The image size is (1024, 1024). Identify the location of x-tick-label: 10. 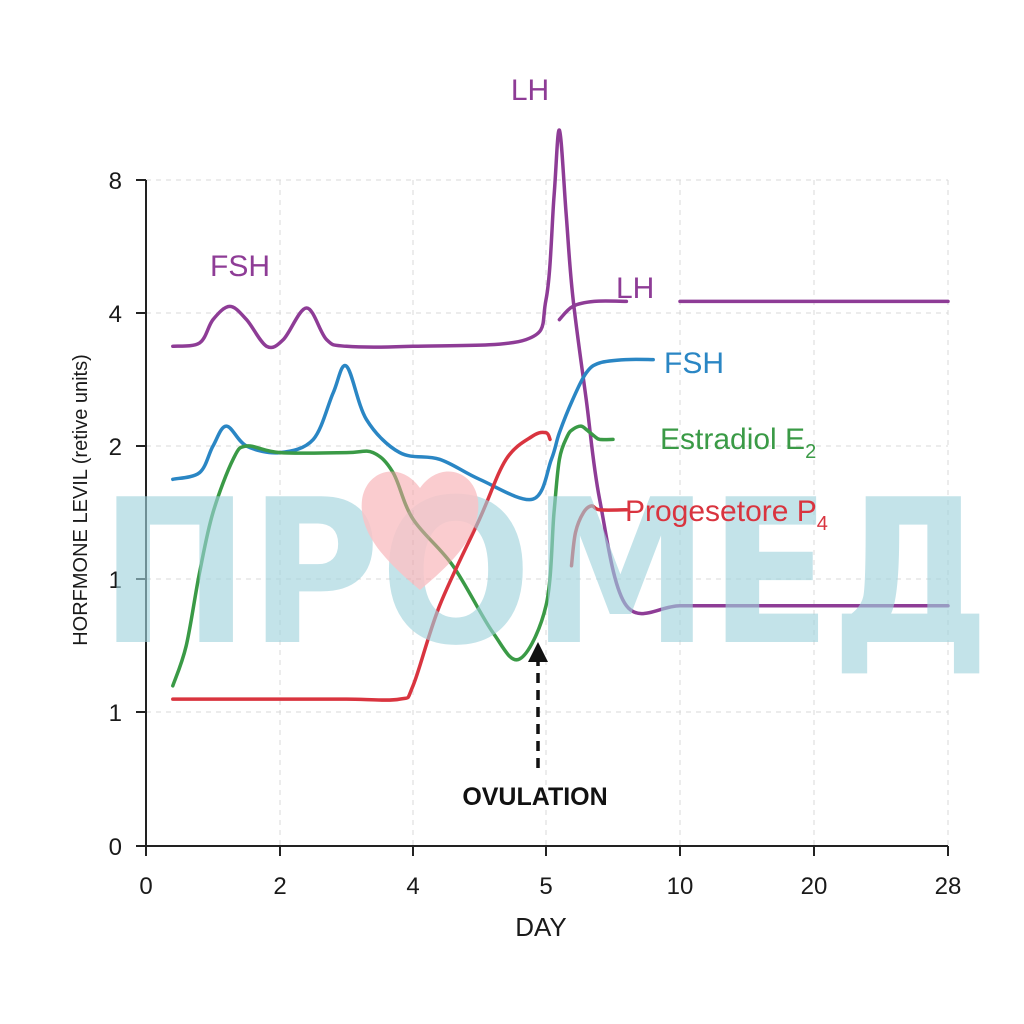
(680, 886).